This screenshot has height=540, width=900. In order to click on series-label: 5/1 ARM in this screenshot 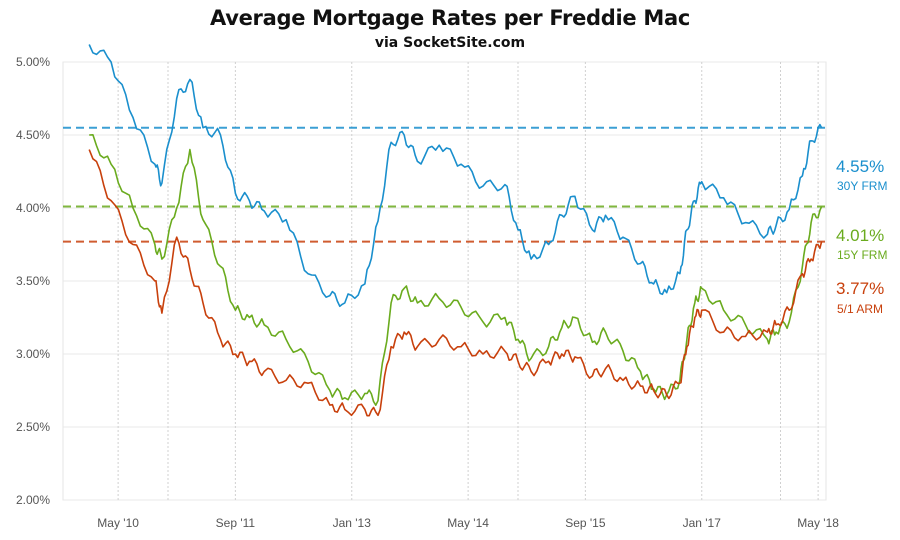, I will do `click(860, 309)`.